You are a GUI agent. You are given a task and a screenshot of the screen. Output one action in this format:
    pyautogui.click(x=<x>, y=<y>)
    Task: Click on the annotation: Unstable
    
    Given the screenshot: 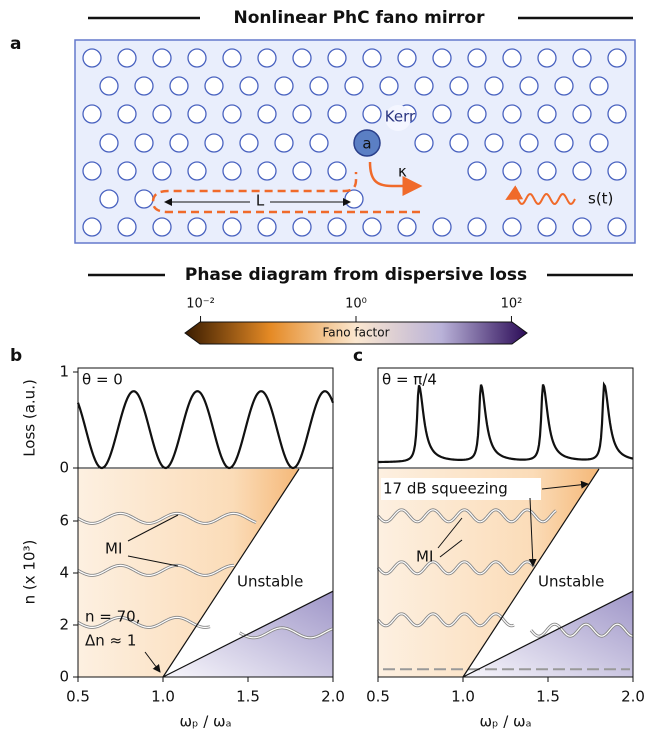 What is the action you would take?
    pyautogui.click(x=571, y=582)
    